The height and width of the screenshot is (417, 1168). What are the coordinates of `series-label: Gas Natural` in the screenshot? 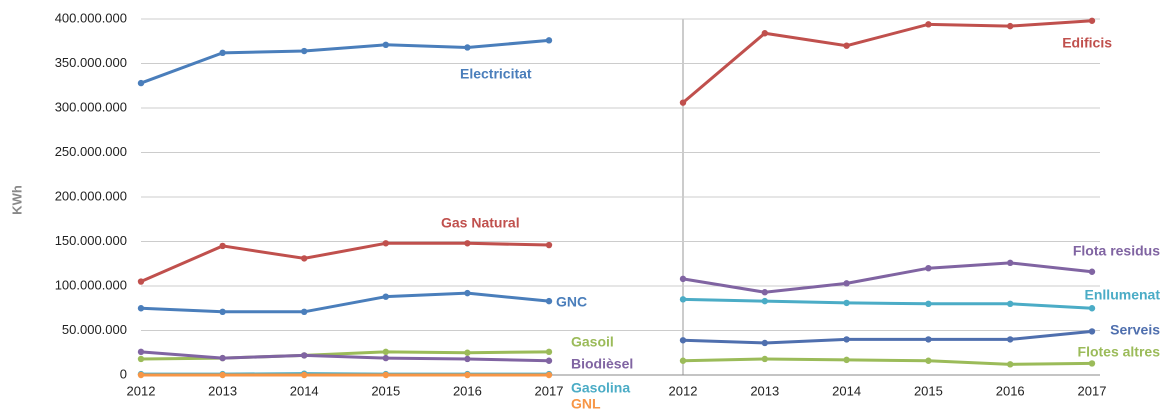 It's located at (480, 223).